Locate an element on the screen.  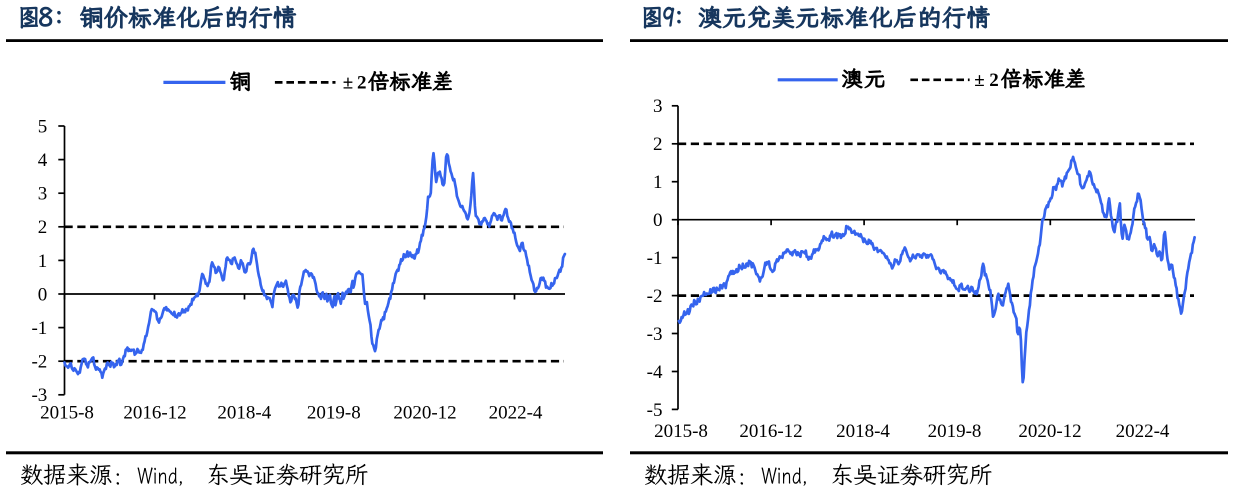
svg-text: 5 is located at coordinates (43, 126).